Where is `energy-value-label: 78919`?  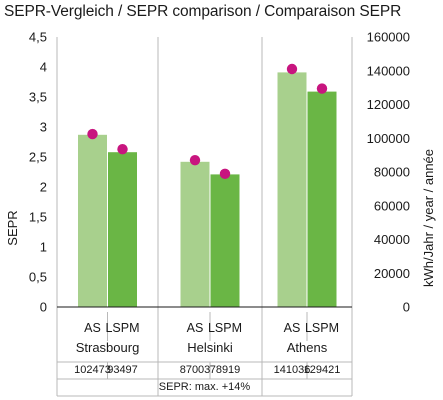
energy-value-label: 78919 is located at coordinates (225, 370).